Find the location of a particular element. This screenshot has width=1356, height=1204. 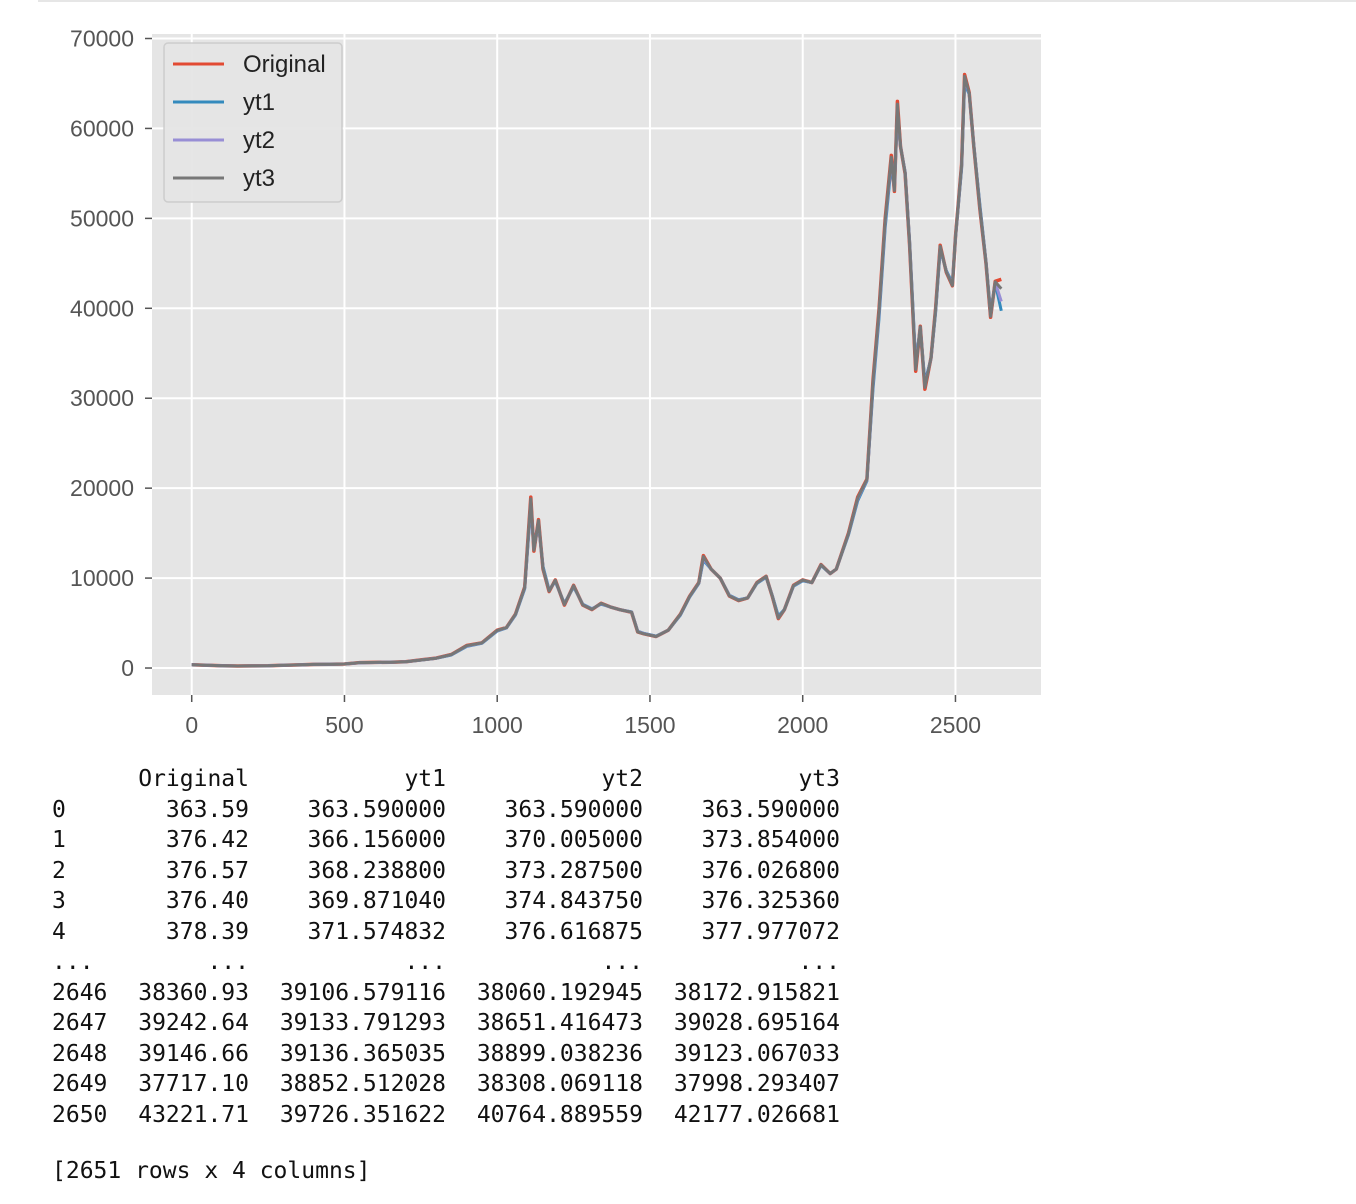

table-cell: 363.59 is located at coordinates (207, 809).